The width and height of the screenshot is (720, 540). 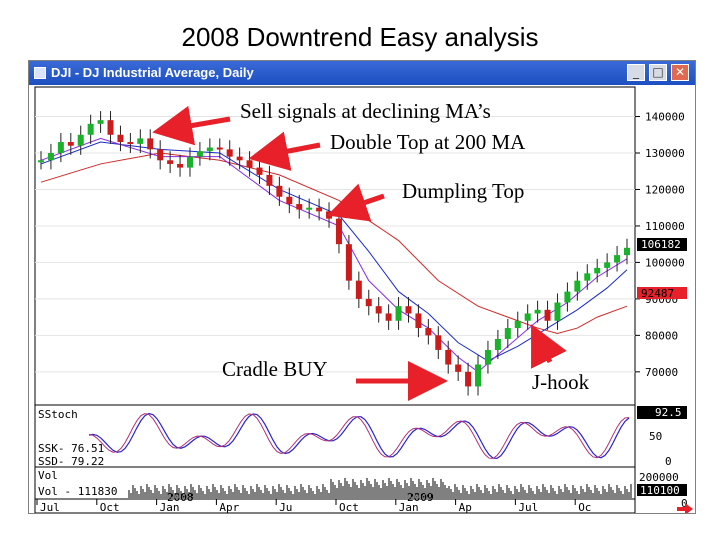 What do you see at coordinates (229, 507) in the screenshot?
I see `x-tick-label: Apr` at bounding box center [229, 507].